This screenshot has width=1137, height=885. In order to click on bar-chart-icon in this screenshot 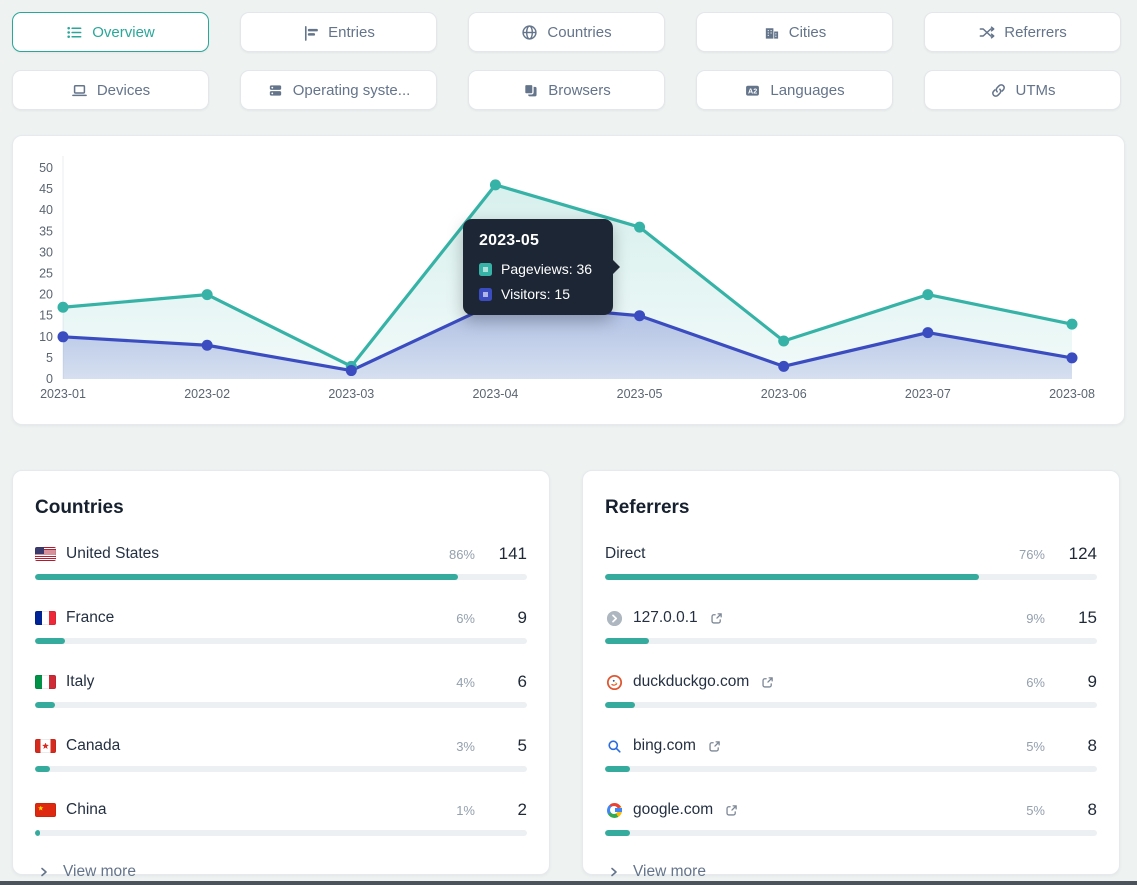, I will do `click(312, 33)`.